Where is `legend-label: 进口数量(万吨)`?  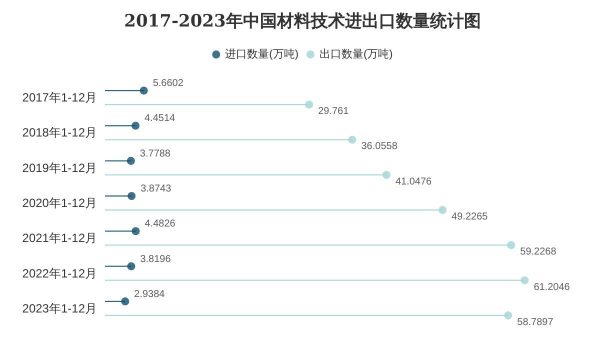 legend-label: 进口数量(万吨) is located at coordinates (261, 54).